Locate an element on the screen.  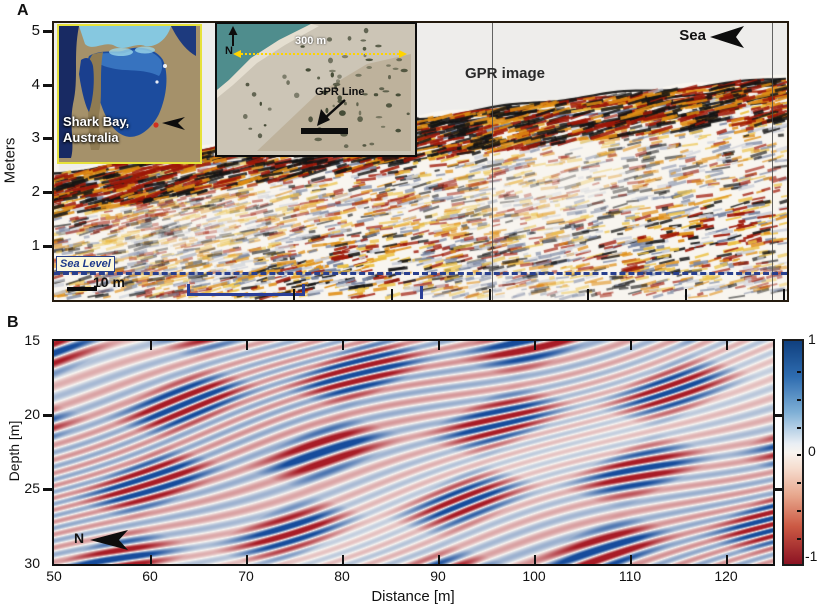
x-tick-label: 50 is located at coordinates (54, 576).